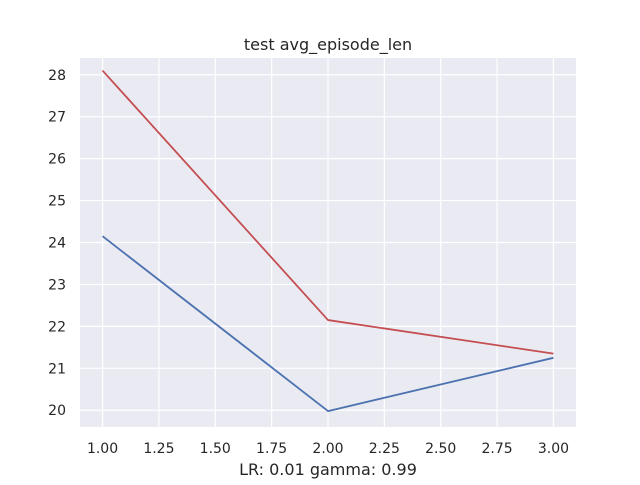  I want to click on y-tick-labels: 20 21 22 23 24 25 26 27 28, so click(57, 243).